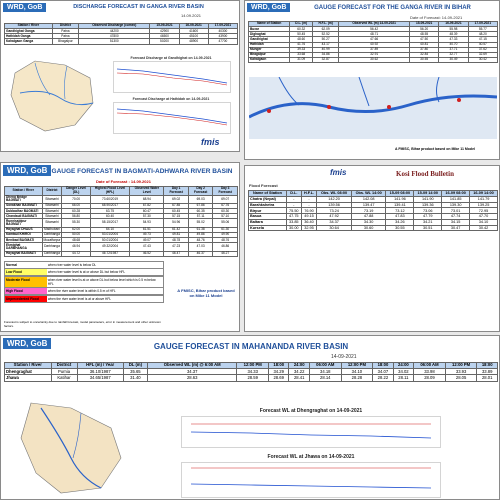 The image size is (500, 500). I want to click on table-cell: 46.47, so click(176, 253).